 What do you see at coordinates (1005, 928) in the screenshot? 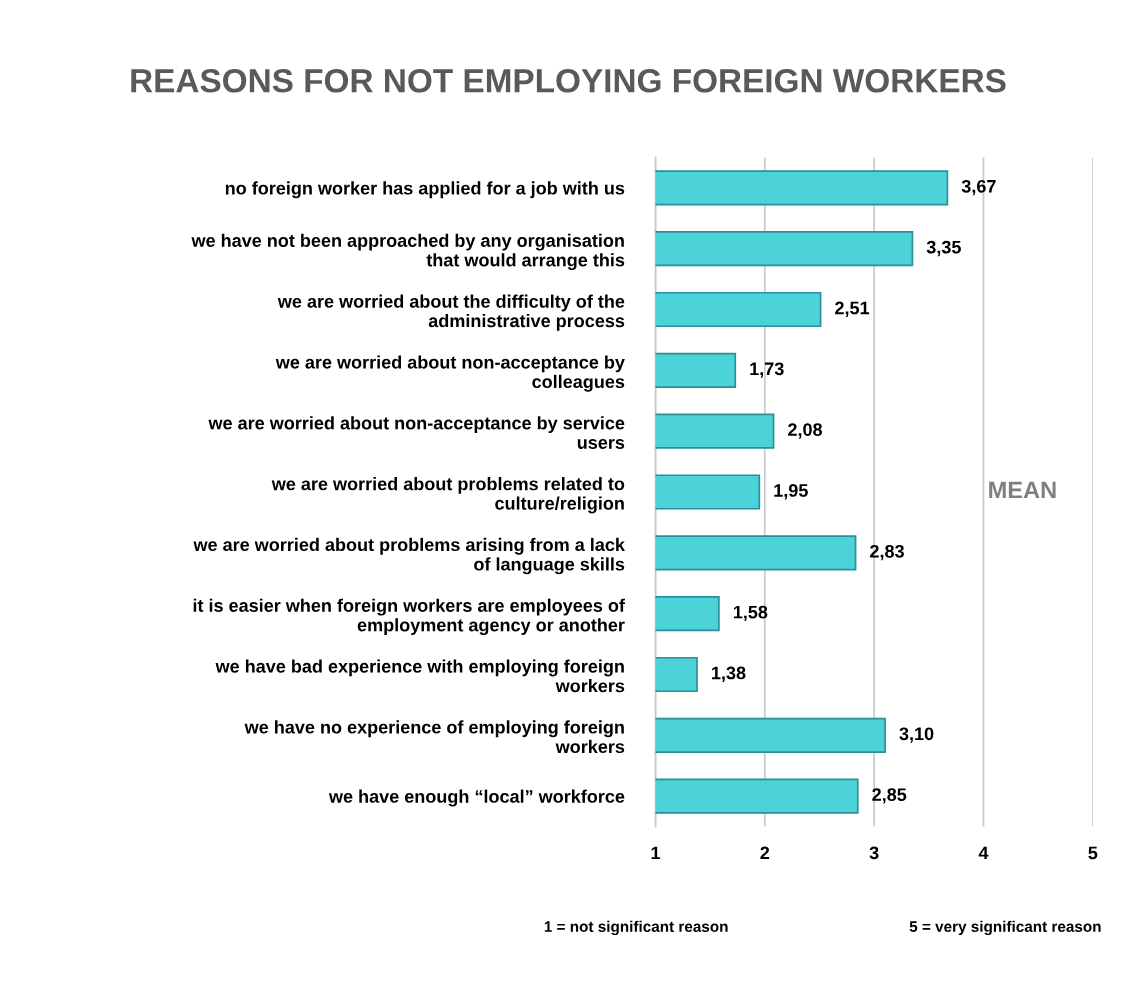
I see `text: 5 = very significant reason` at bounding box center [1005, 928].